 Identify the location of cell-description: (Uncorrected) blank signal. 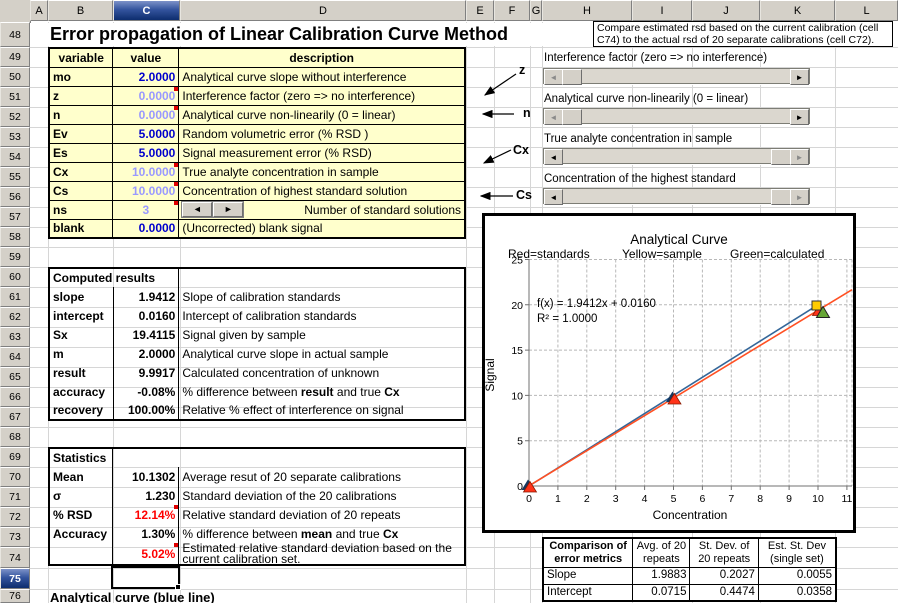
(322, 228).